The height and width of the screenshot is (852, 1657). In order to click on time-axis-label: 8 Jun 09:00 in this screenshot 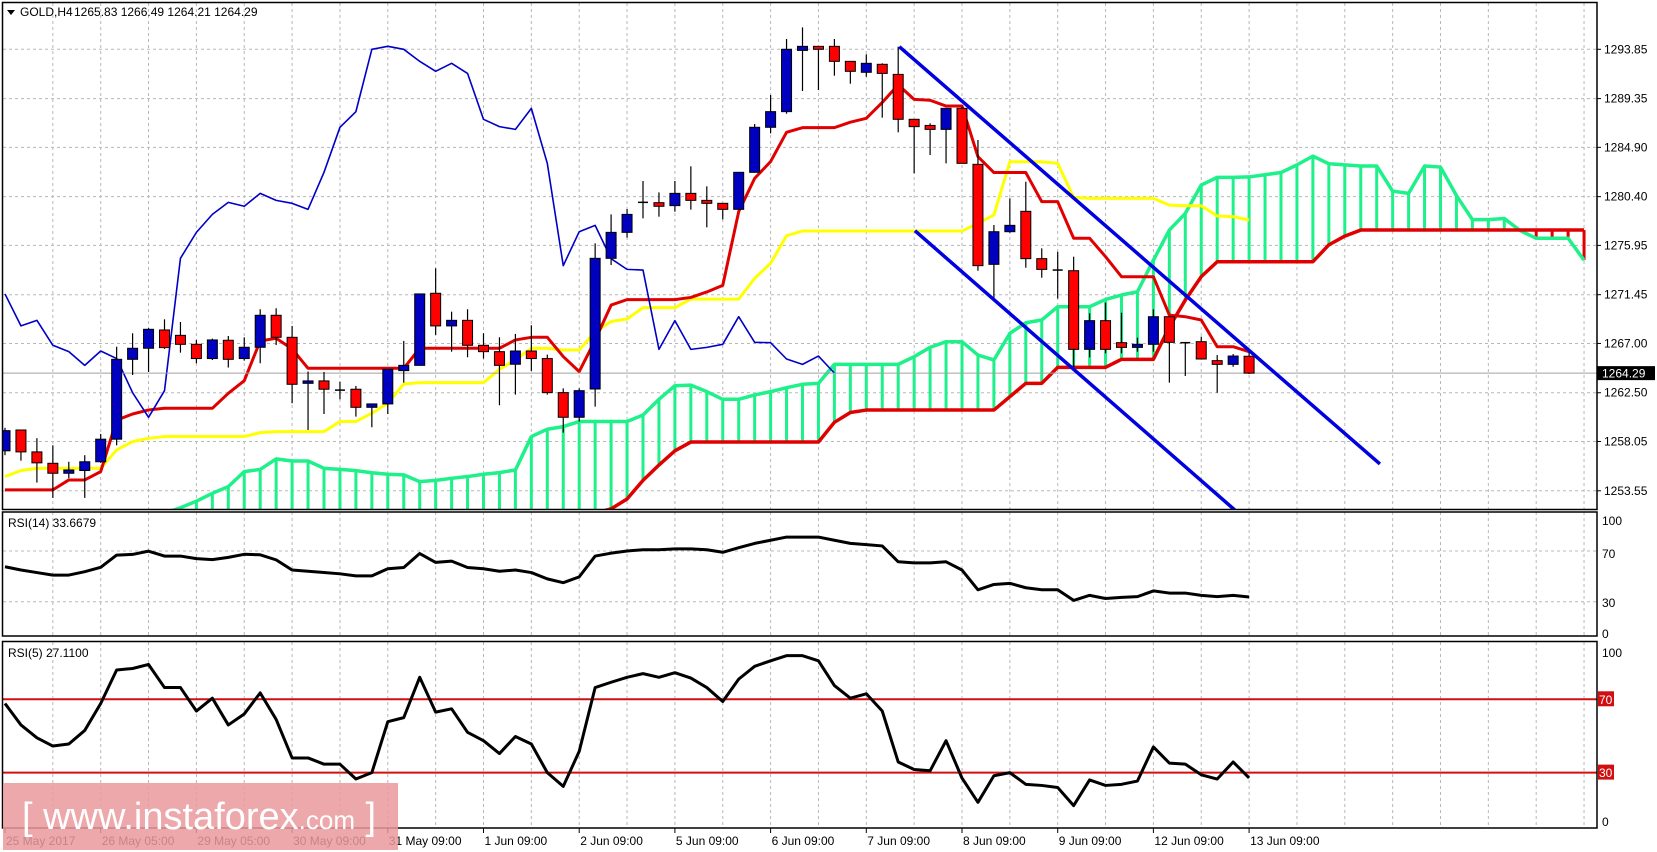, I will do `click(994, 841)`.